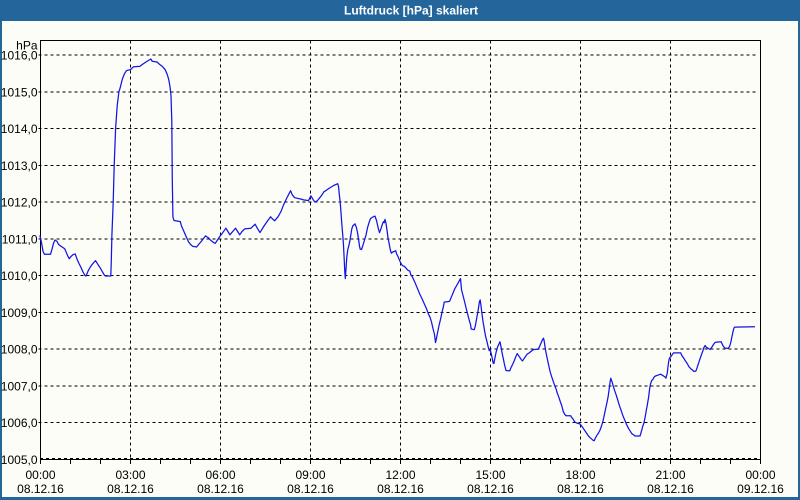  I want to click on svg-text: 1007,0, so click(19, 387).